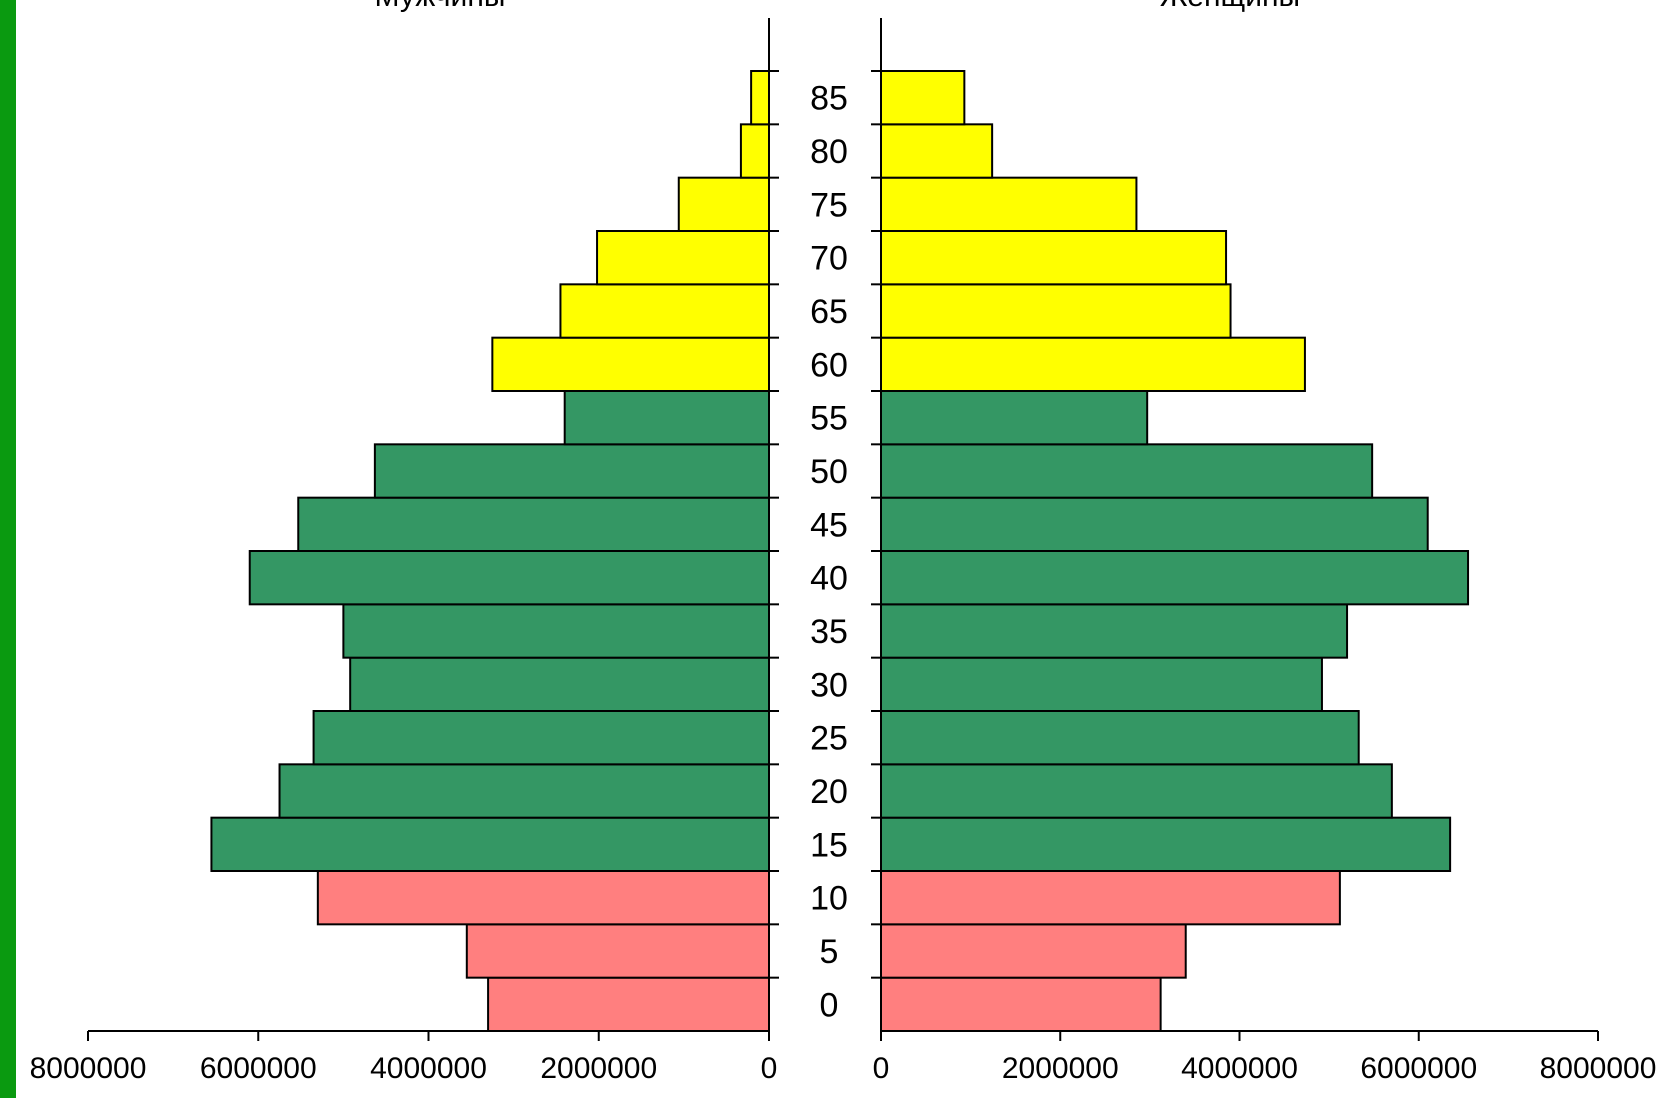 Image resolution: width=1672 pixels, height=1098 pixels. What do you see at coordinates (1230, 6) in the screenshot?
I see `right-panel-title: Женщины` at bounding box center [1230, 6].